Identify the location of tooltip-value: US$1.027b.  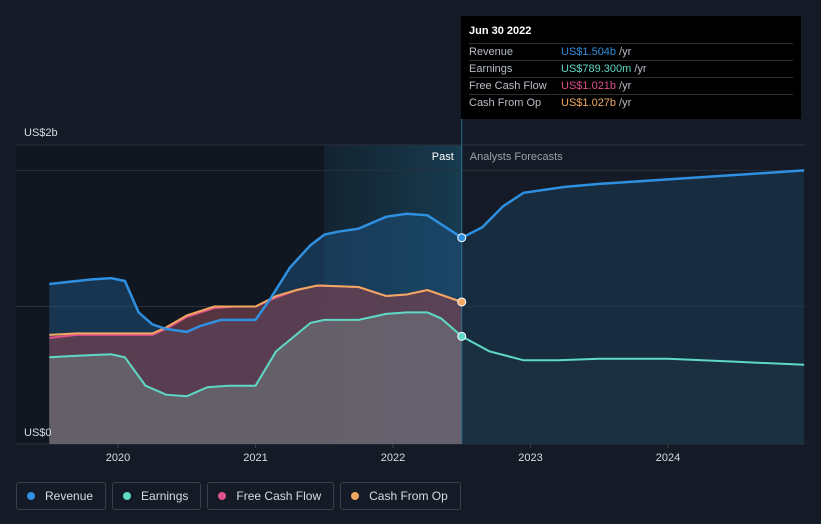
(589, 103).